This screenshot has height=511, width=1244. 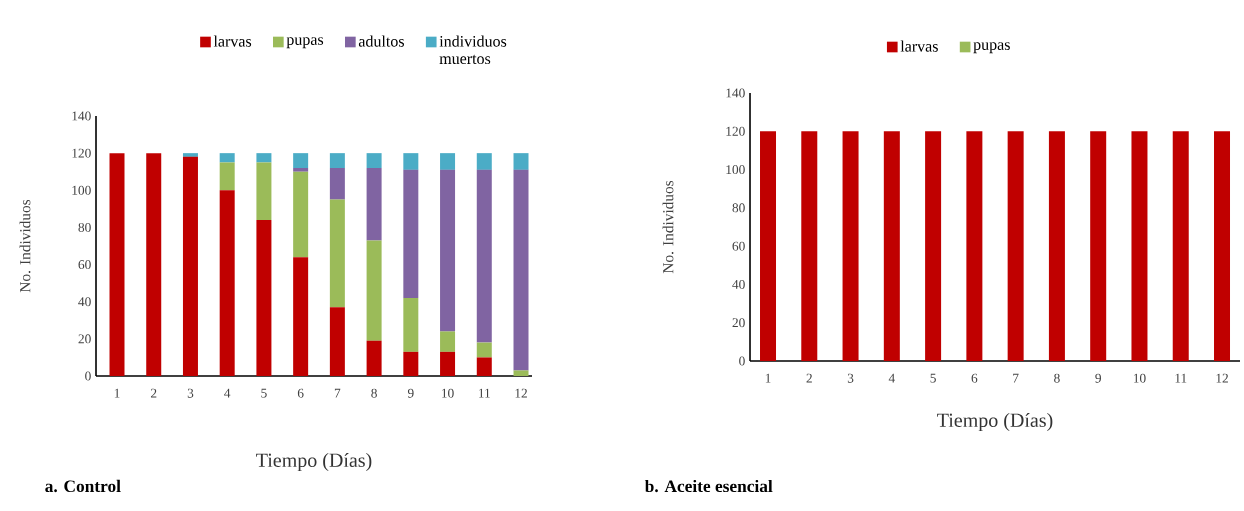 What do you see at coordinates (473, 50) in the screenshot?
I see `legend-label: individuos muertos` at bounding box center [473, 50].